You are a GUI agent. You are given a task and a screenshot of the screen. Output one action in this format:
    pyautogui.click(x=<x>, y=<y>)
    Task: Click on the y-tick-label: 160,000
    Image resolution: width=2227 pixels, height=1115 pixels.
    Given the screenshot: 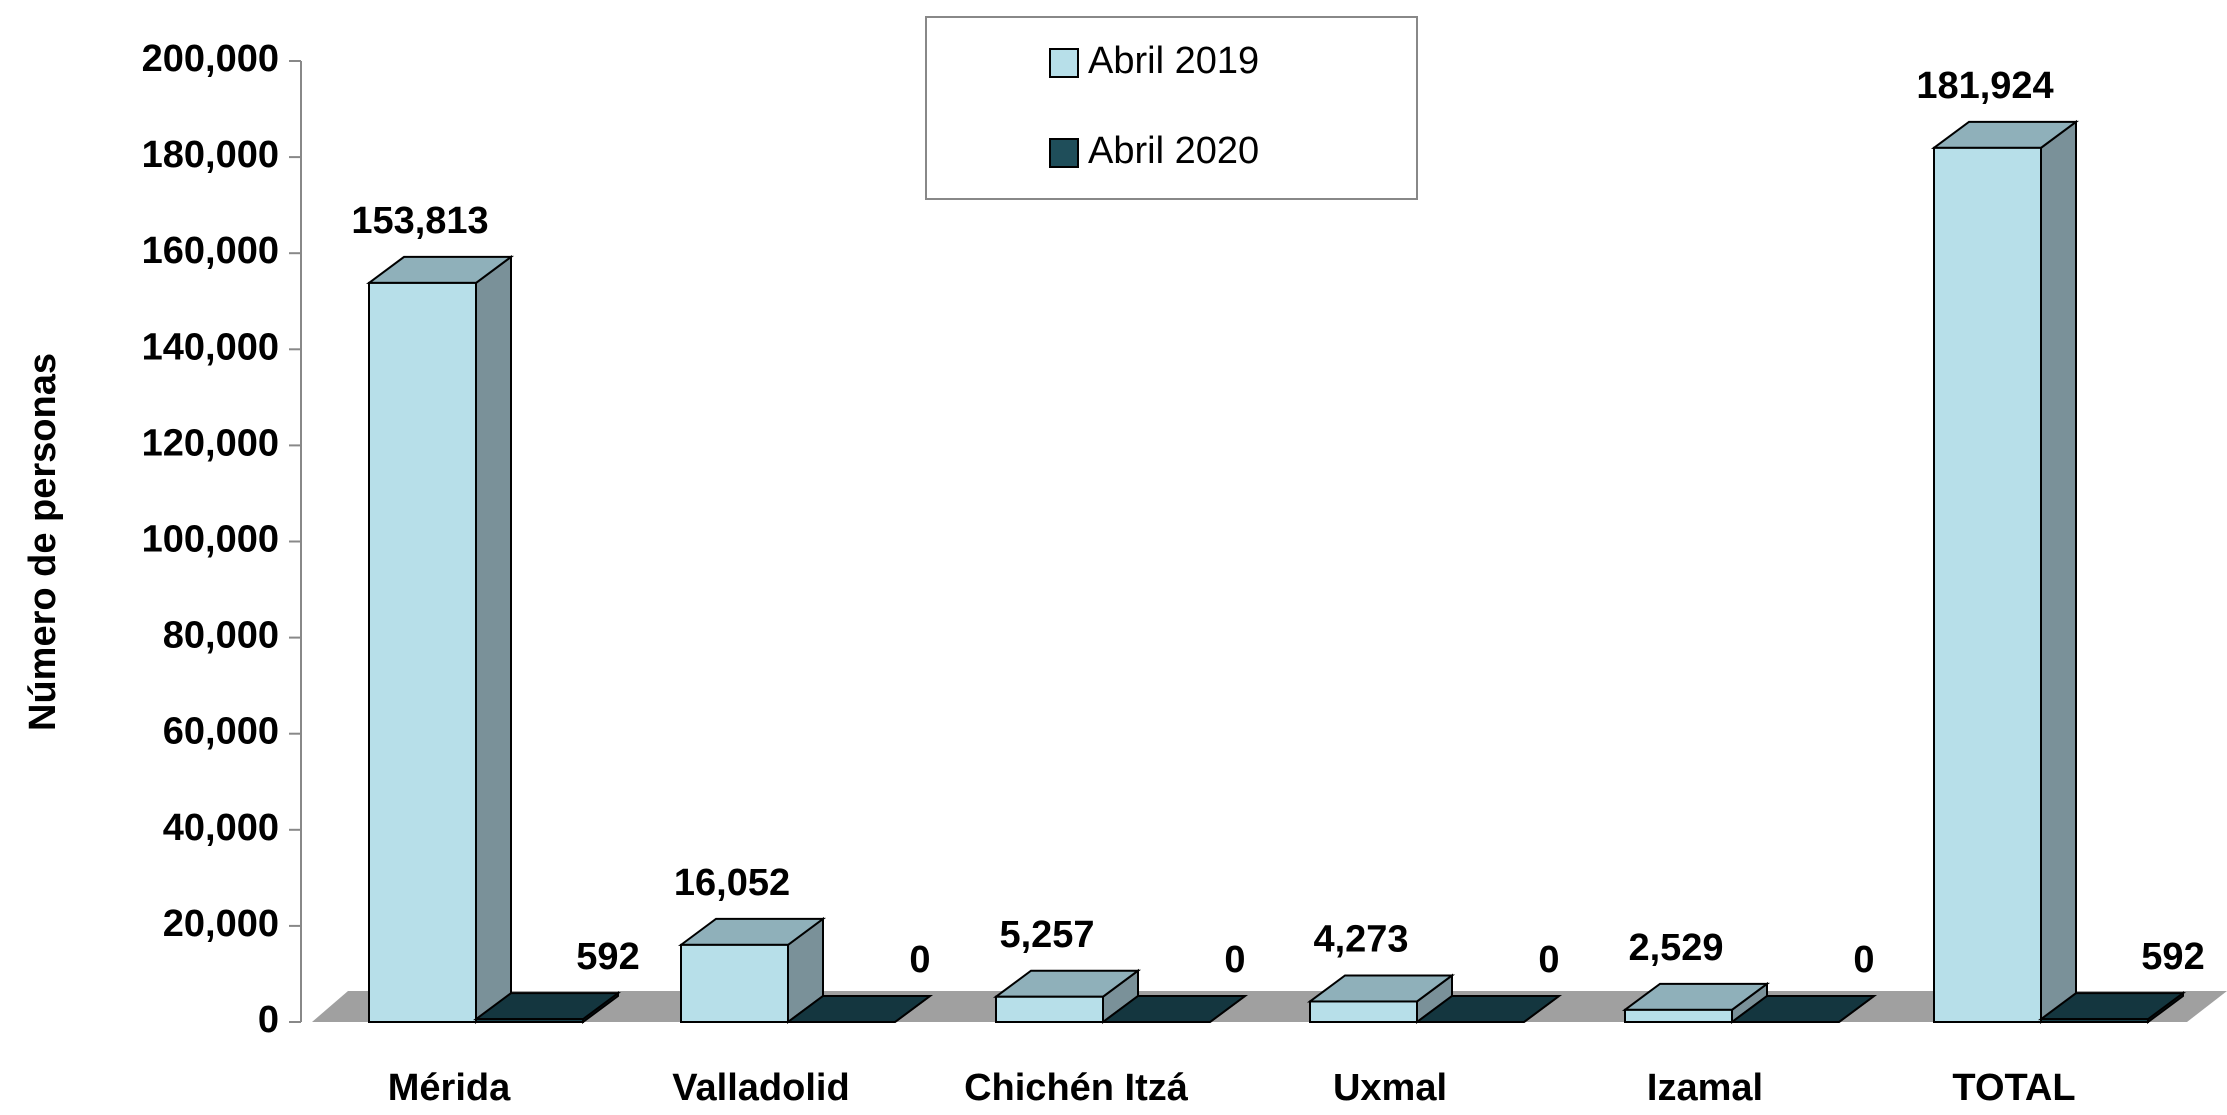 What is the action you would take?
    pyautogui.click(x=210, y=251)
    